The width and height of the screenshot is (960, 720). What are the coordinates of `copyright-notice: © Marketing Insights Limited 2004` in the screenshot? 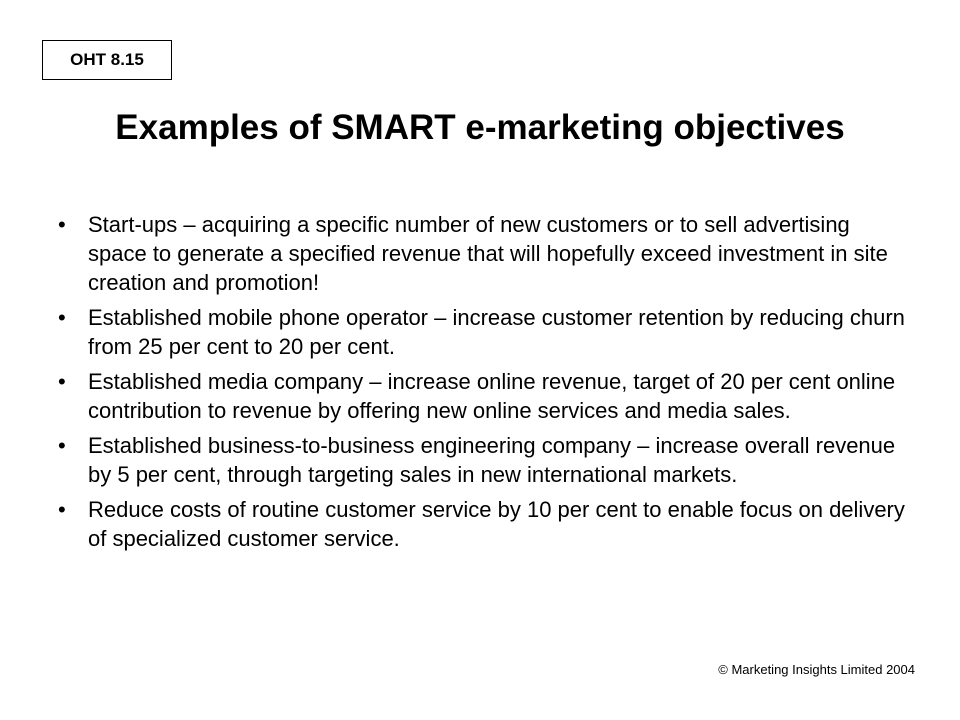 It's located at (816, 669).